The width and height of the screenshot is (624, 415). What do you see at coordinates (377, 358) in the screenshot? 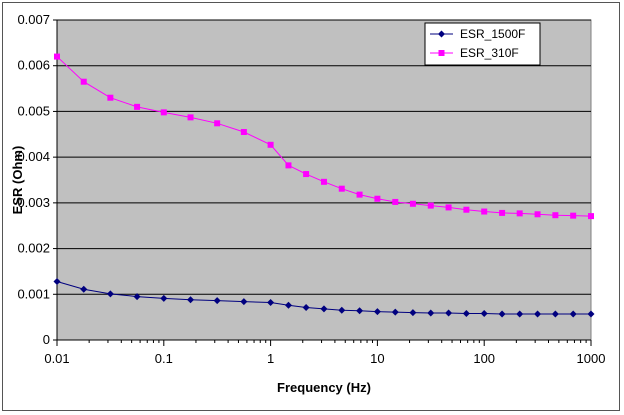
I see `x-tick-label: 10` at bounding box center [377, 358].